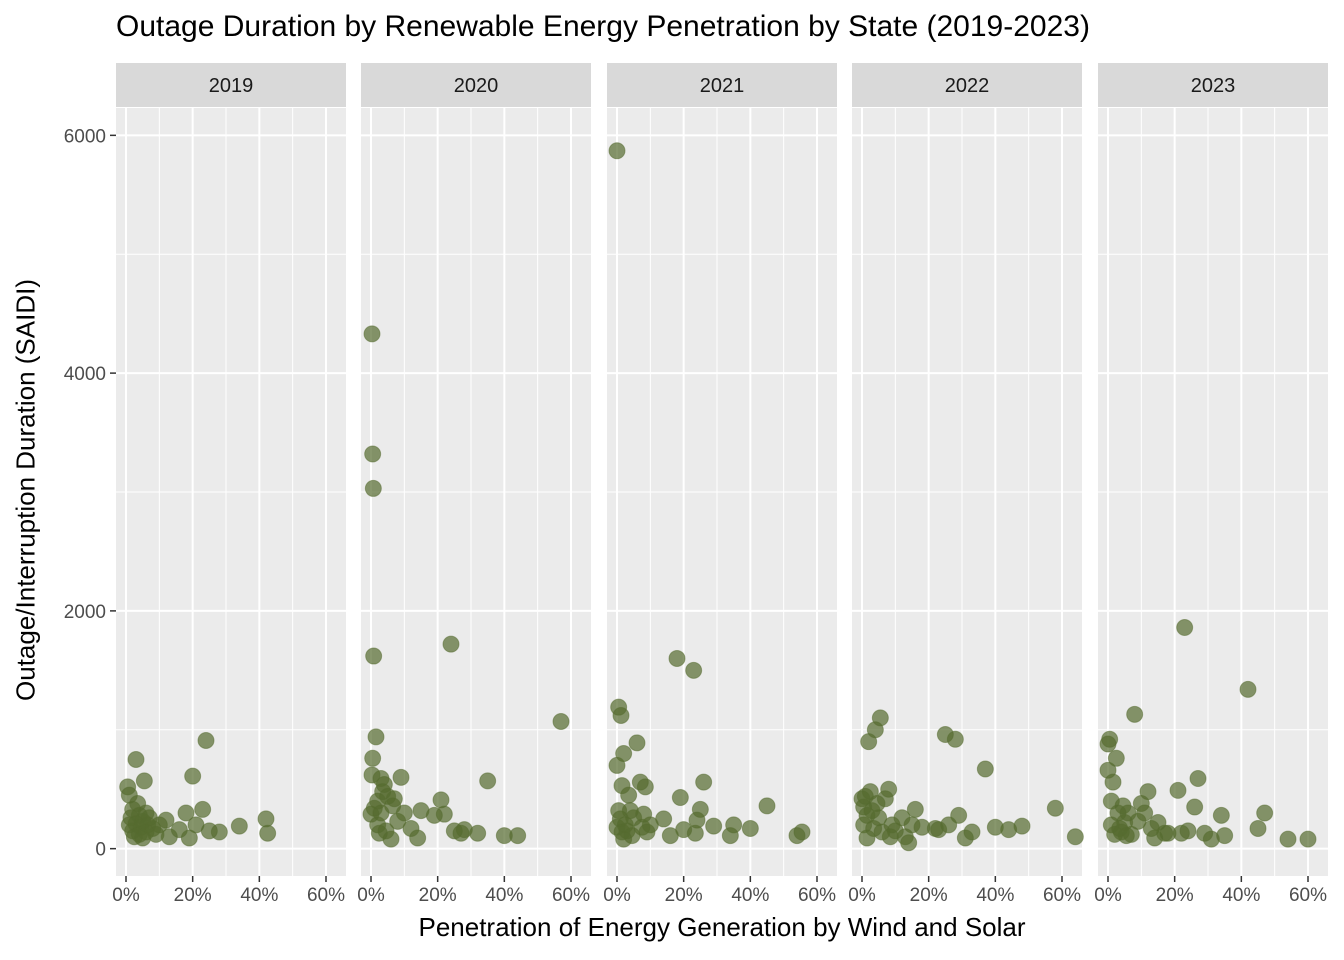 The width and height of the screenshot is (1344, 960). Describe the element at coordinates (85, 136) in the screenshot. I see `y-tick-label: 6000` at that location.